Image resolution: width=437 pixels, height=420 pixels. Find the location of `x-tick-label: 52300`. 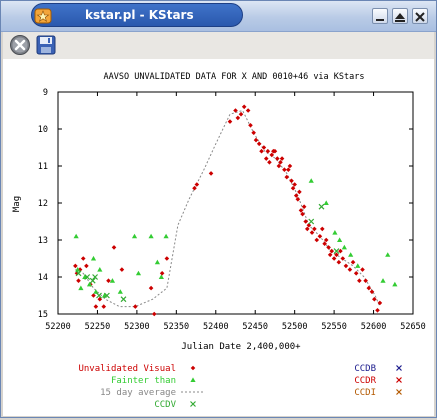

x-tick-label: 52300 is located at coordinates (137, 327).